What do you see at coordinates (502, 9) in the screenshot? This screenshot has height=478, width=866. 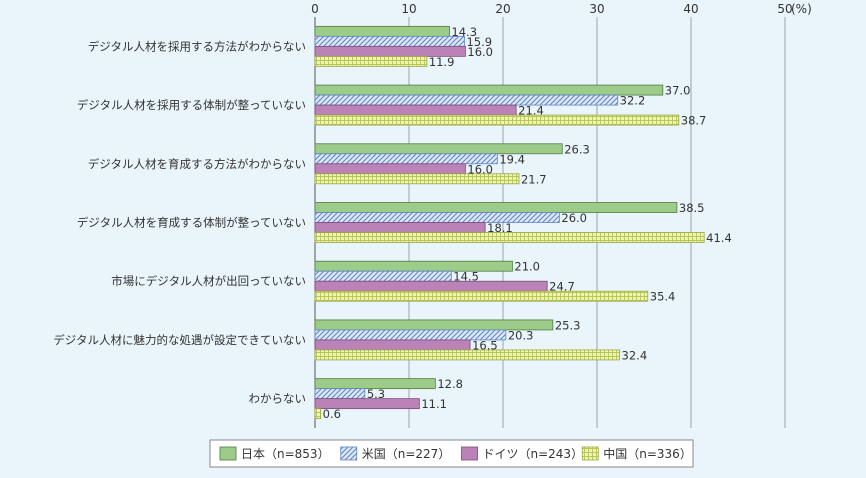 I see `x-tick-label: 20` at bounding box center [502, 9].